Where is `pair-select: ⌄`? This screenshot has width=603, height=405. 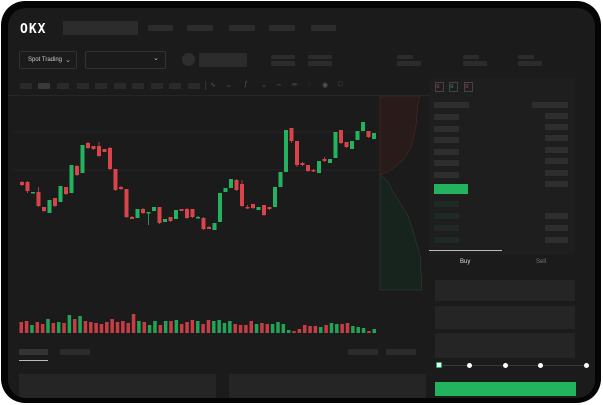
pair-select: ⌄ is located at coordinates (125, 60).